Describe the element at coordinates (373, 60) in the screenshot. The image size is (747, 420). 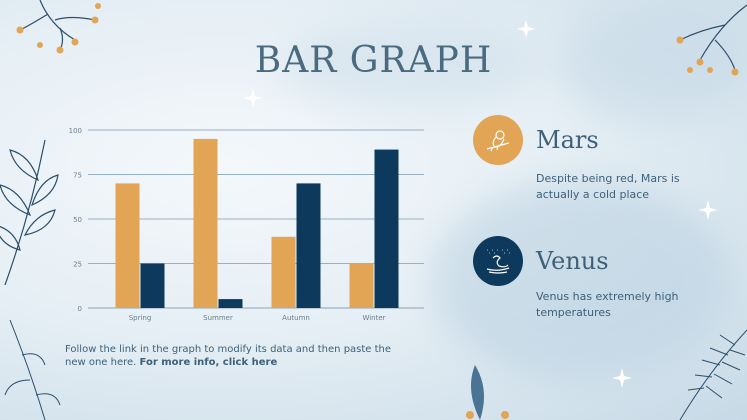
I see `page-title: BAR GRAPH` at that location.